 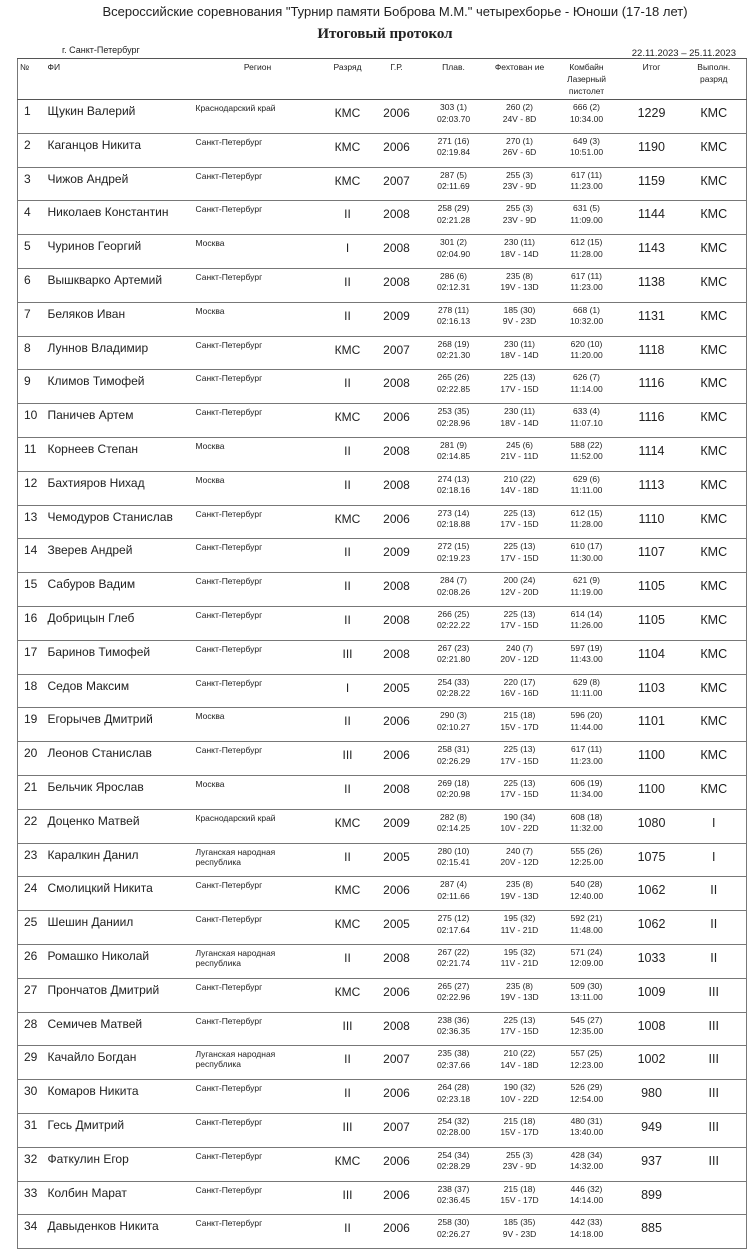 I want to click on swimming-cell: 268 (19) 02:21.30, so click(x=453, y=353).